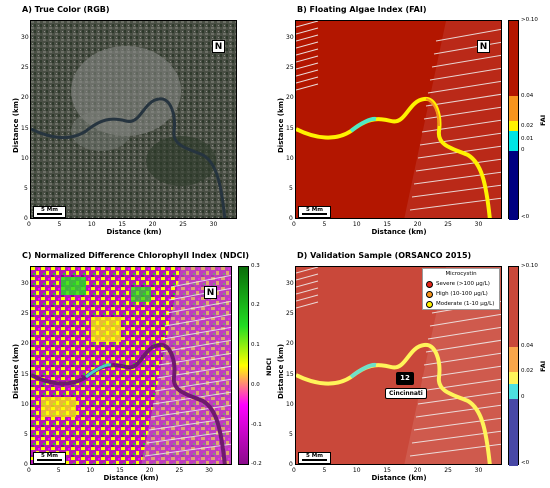 The width and height of the screenshot is (550, 488). I want to click on fai-colorbar-b, so click(513, 120).